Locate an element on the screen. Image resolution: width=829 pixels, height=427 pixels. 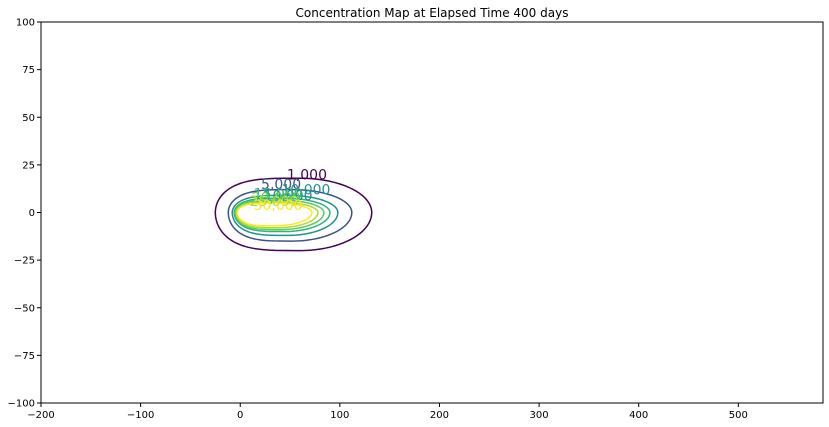
y-tick-label: 0 is located at coordinates (32, 213).